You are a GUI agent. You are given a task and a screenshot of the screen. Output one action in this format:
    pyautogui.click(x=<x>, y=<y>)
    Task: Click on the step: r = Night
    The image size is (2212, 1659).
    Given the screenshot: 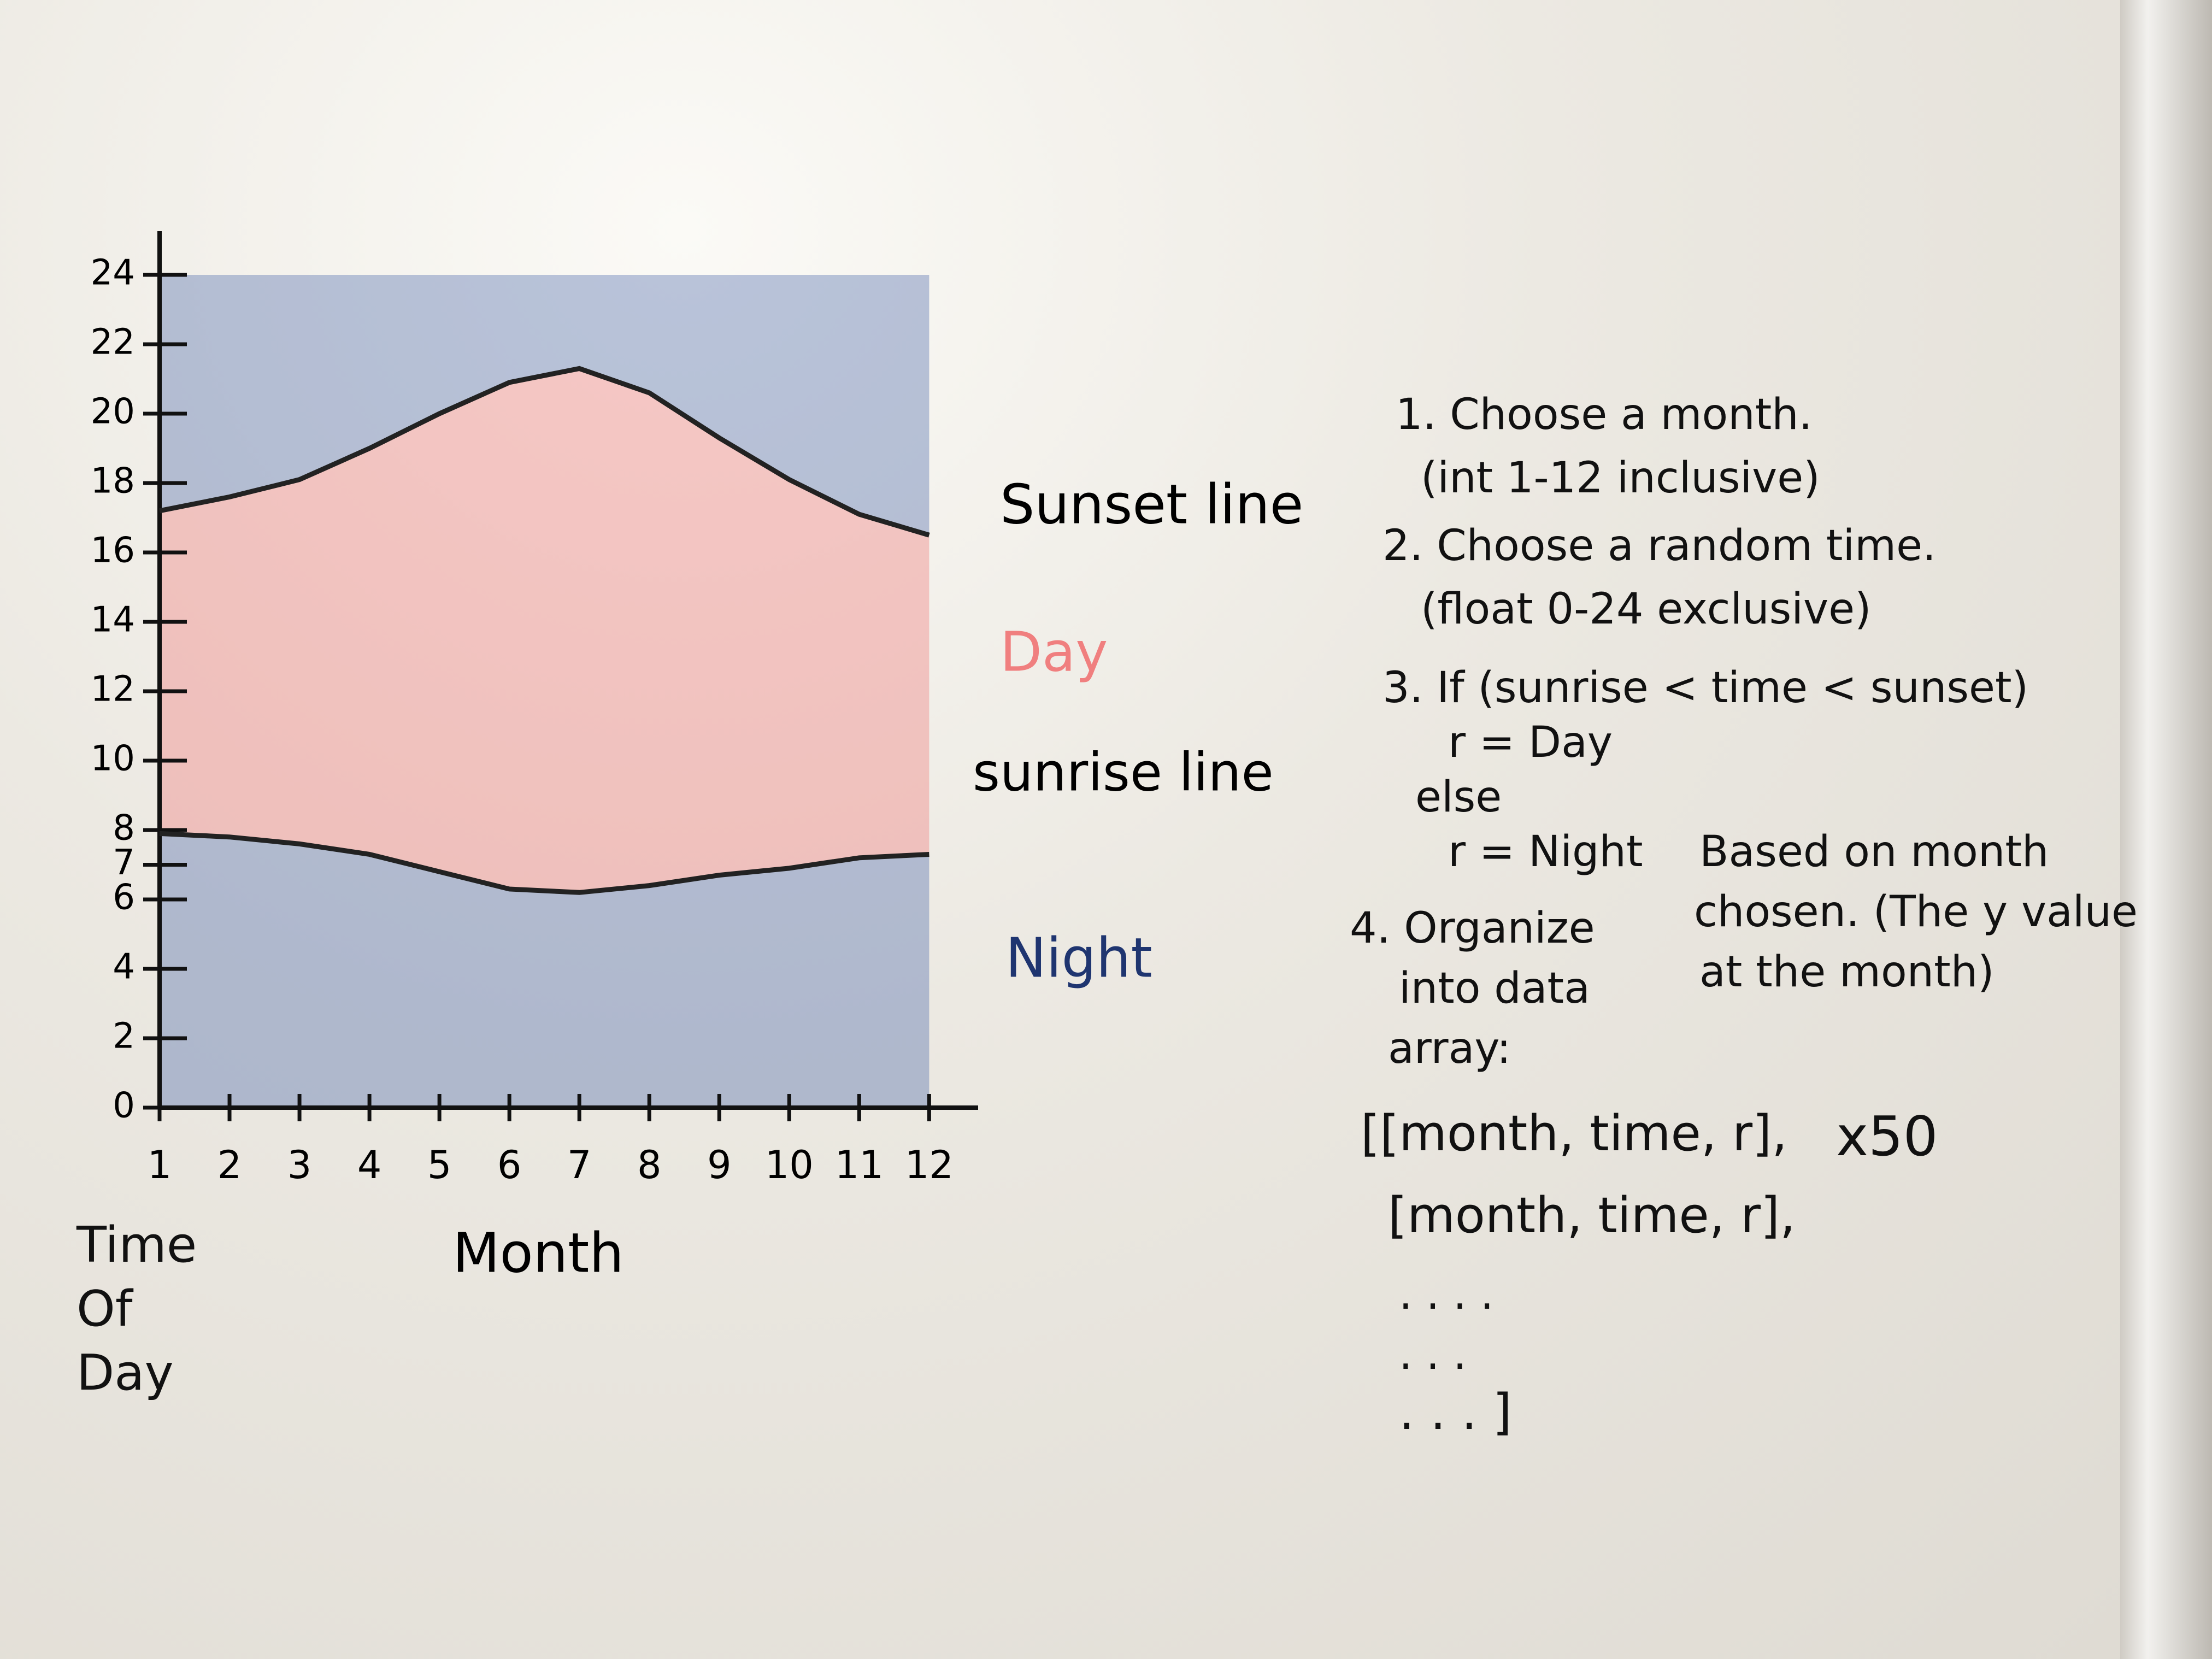 What is the action you would take?
    pyautogui.click(x=1545, y=851)
    